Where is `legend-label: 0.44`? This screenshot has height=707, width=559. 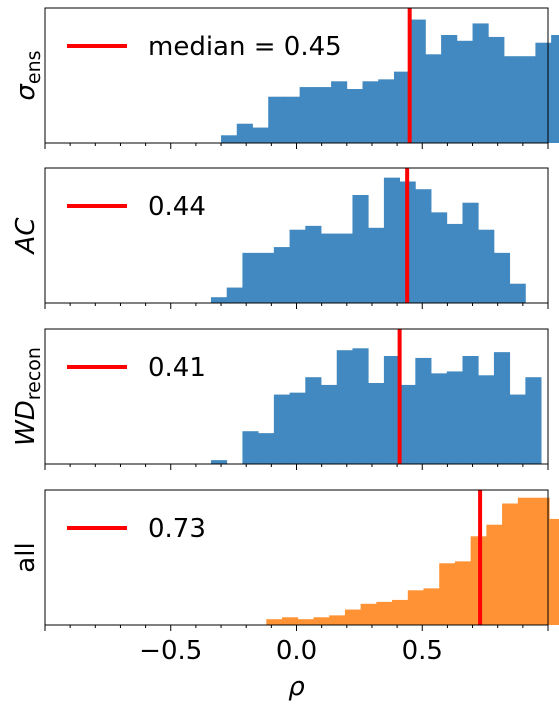 legend-label: 0.44 is located at coordinates (177, 207).